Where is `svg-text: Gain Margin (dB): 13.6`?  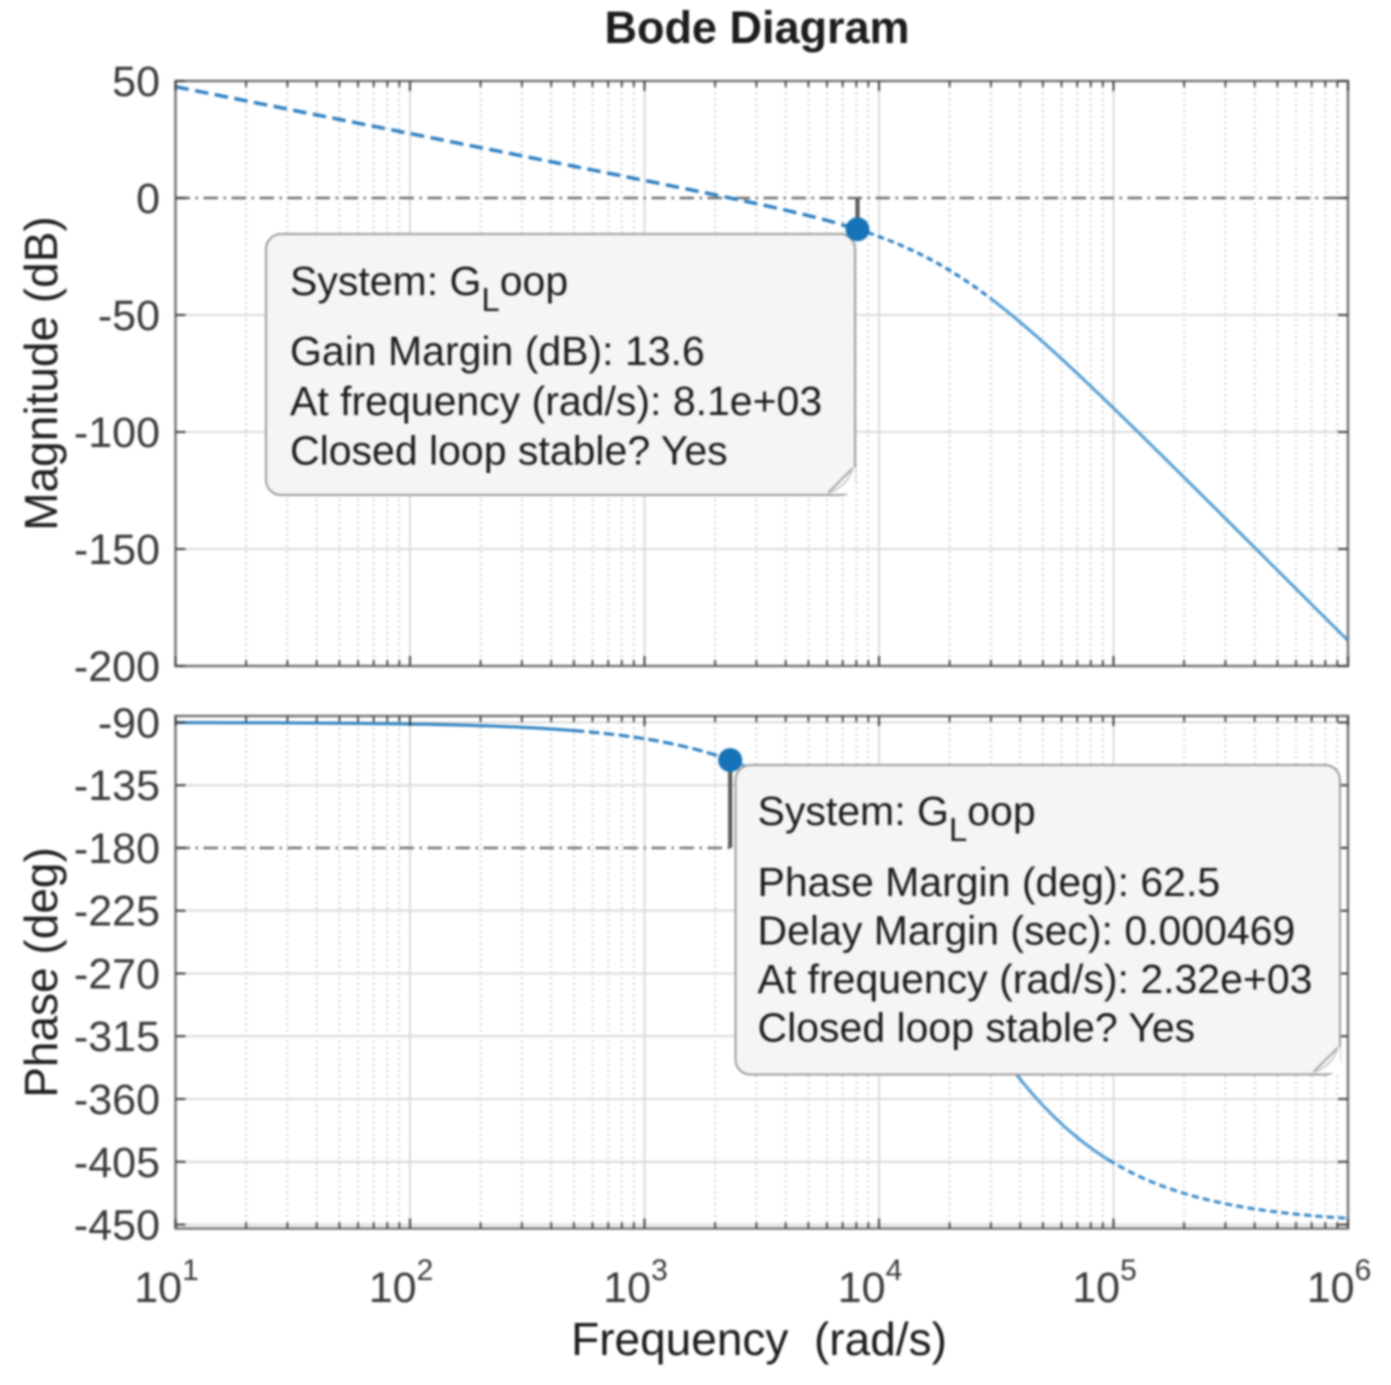
svg-text: Gain Margin (dB): 13.6 is located at coordinates (497, 351).